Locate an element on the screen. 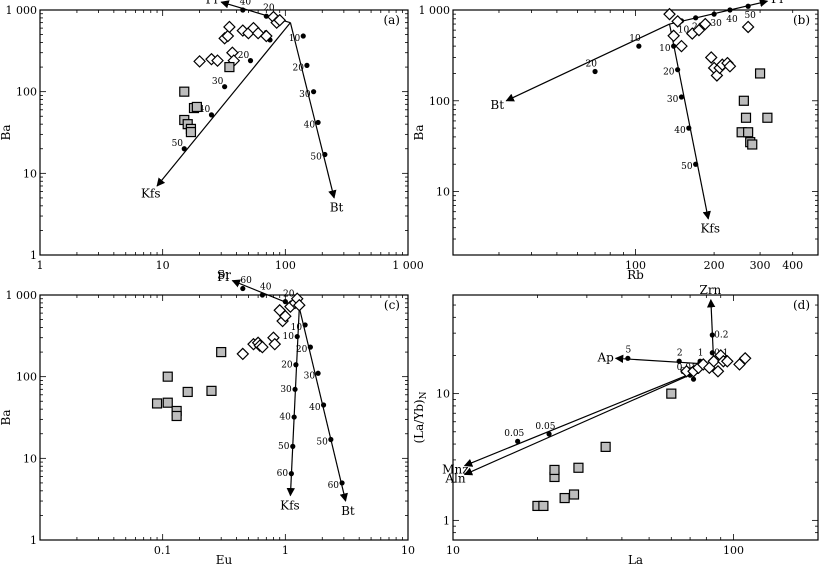 The image size is (821, 566). vector-step-label: 0.2 is located at coordinates (721, 336).